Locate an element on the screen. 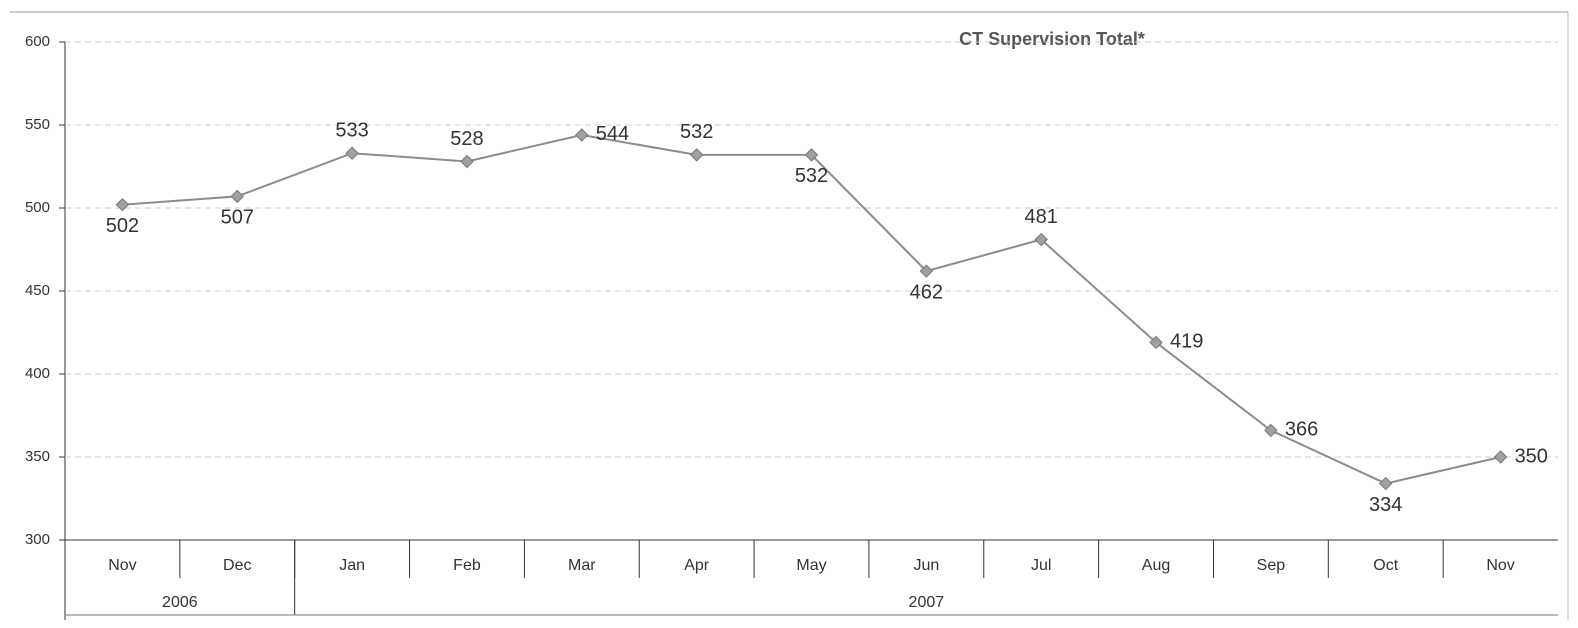  data-label: 350 is located at coordinates (1531, 456).